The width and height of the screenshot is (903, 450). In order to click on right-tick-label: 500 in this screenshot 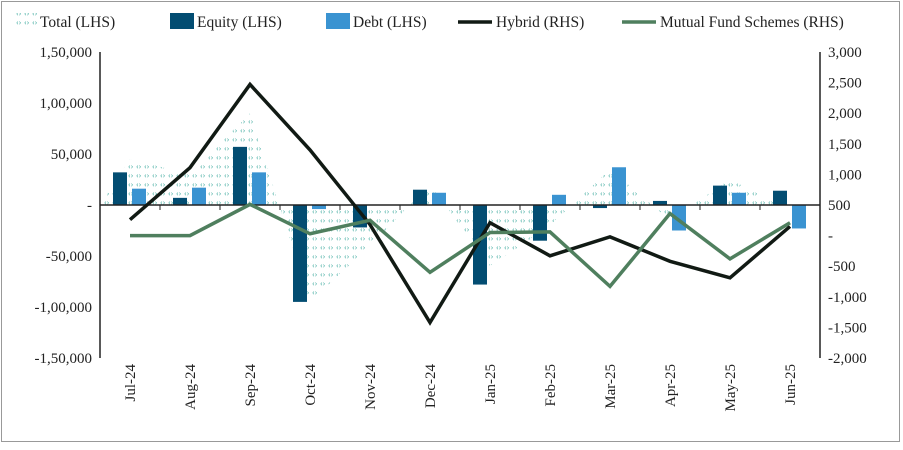, I will do `click(839, 206)`.